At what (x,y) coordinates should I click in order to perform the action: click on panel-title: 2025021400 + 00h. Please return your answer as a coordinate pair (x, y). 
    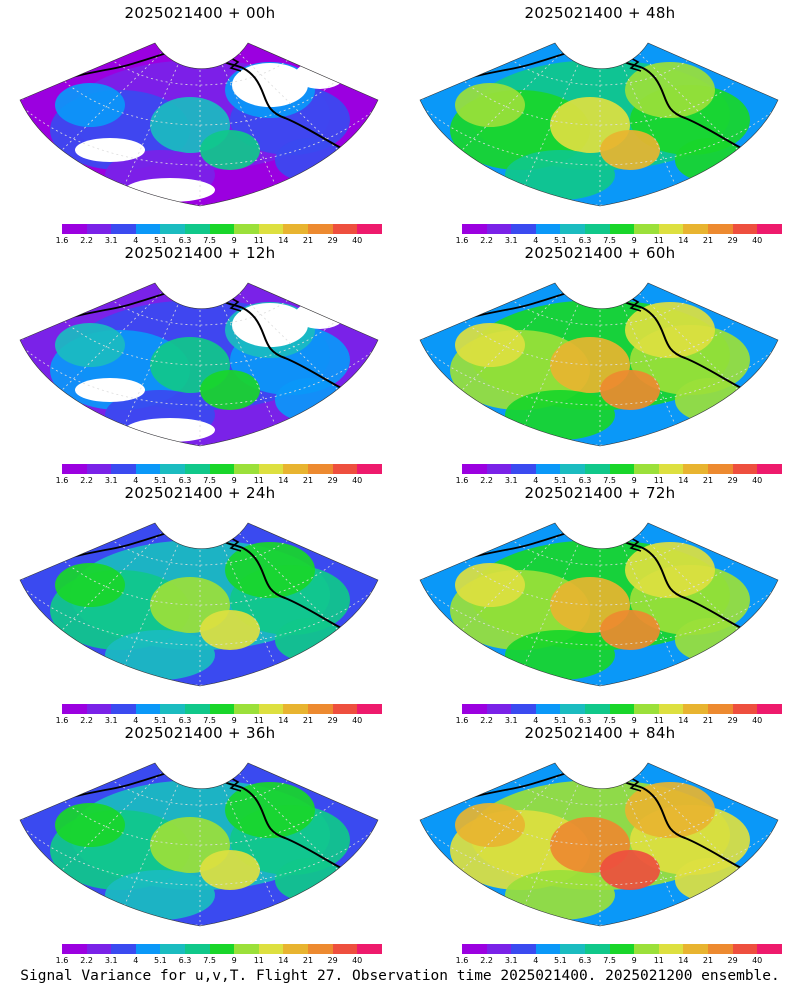
    Looking at the image, I should click on (200, 13).